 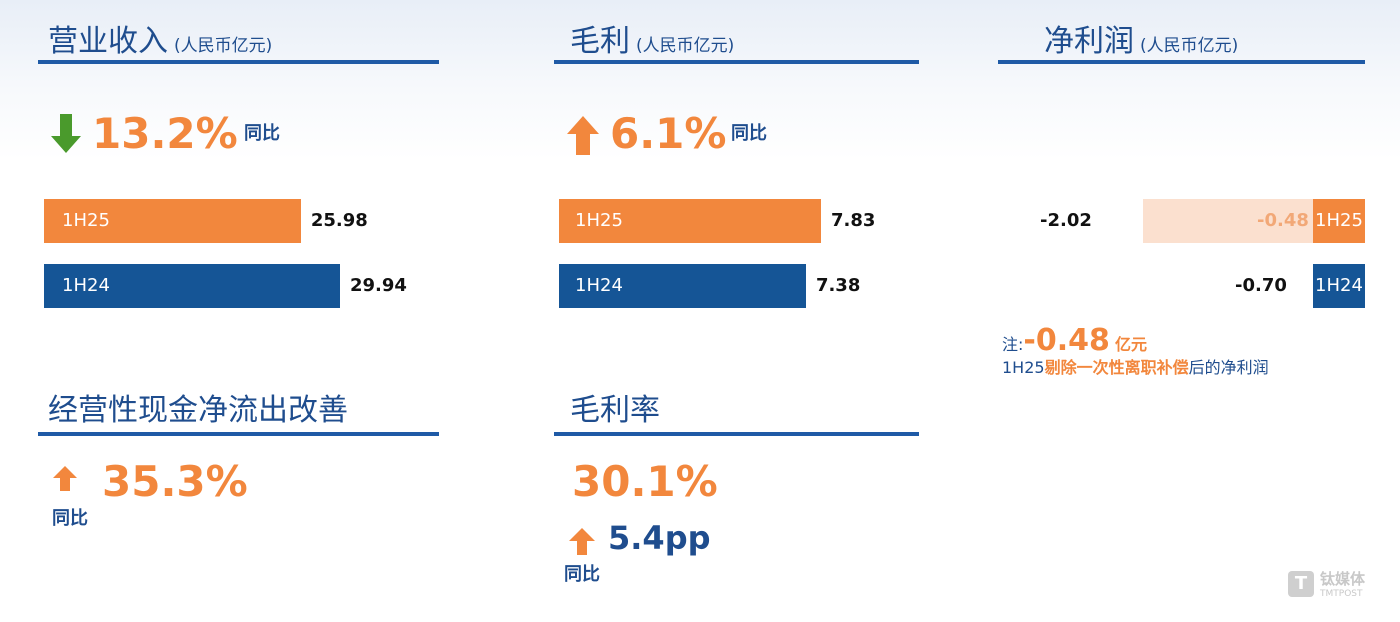 I want to click on net-profit-bar-label: 1H24, so click(x=1339, y=285).